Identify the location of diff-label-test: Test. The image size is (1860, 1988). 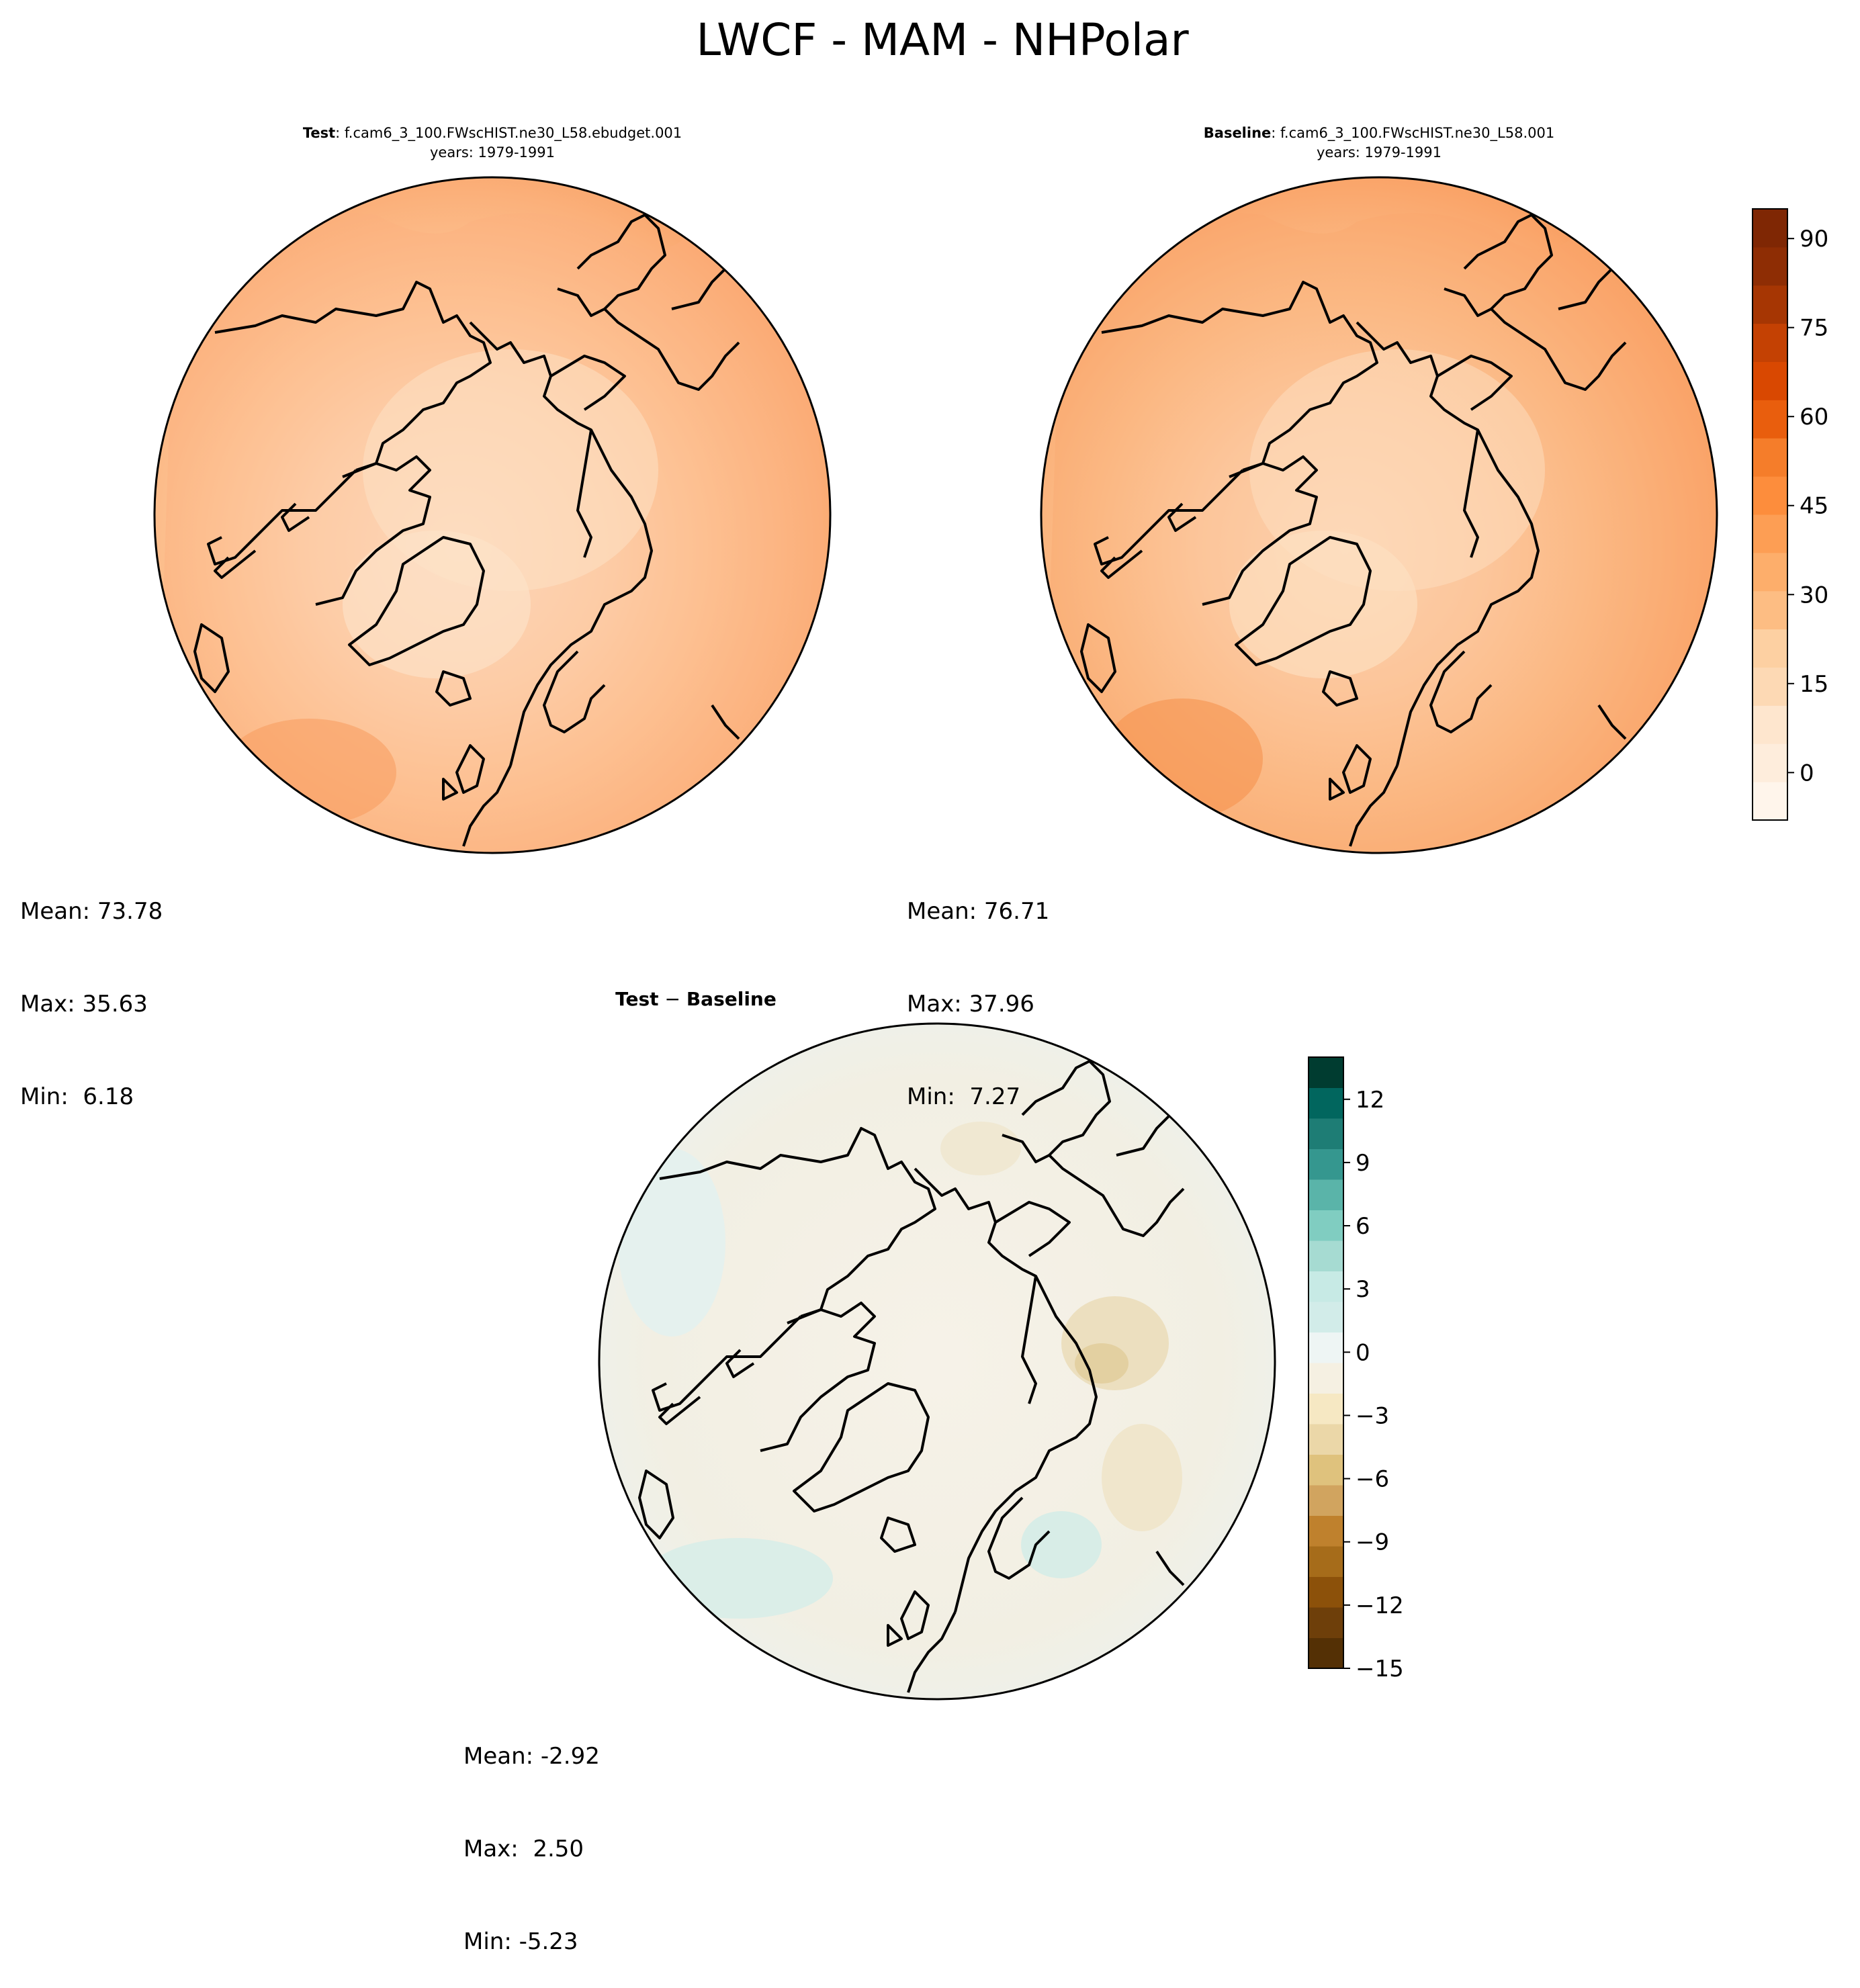
(636, 999).